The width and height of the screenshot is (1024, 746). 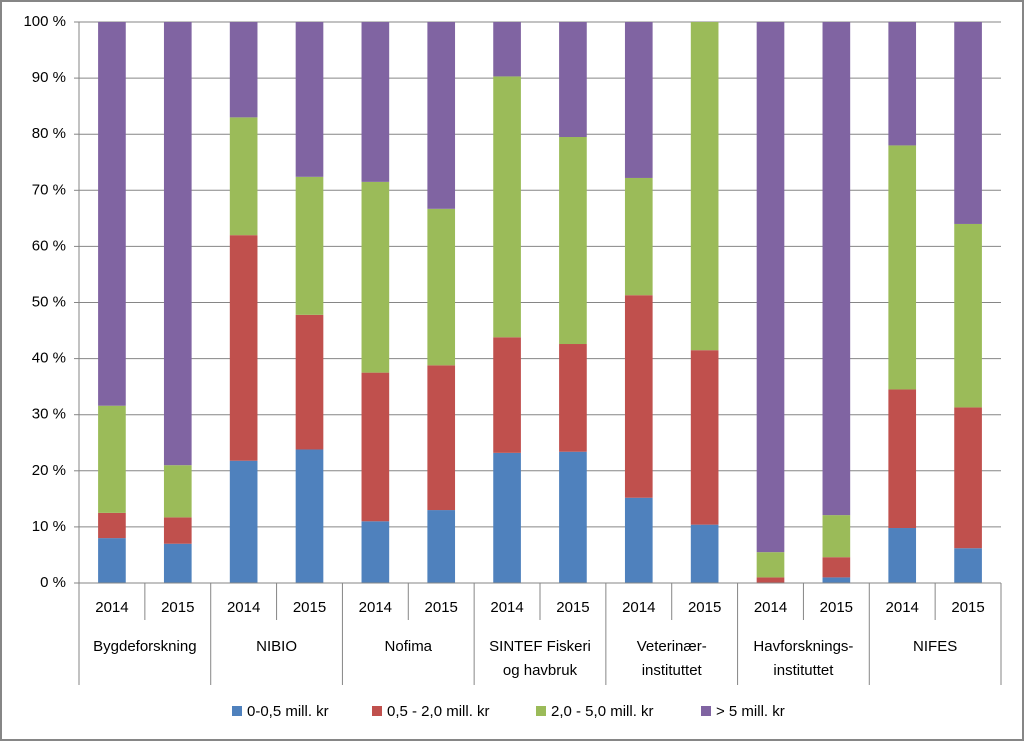 I want to click on y-tick-label: 30 %, so click(x=49, y=414).